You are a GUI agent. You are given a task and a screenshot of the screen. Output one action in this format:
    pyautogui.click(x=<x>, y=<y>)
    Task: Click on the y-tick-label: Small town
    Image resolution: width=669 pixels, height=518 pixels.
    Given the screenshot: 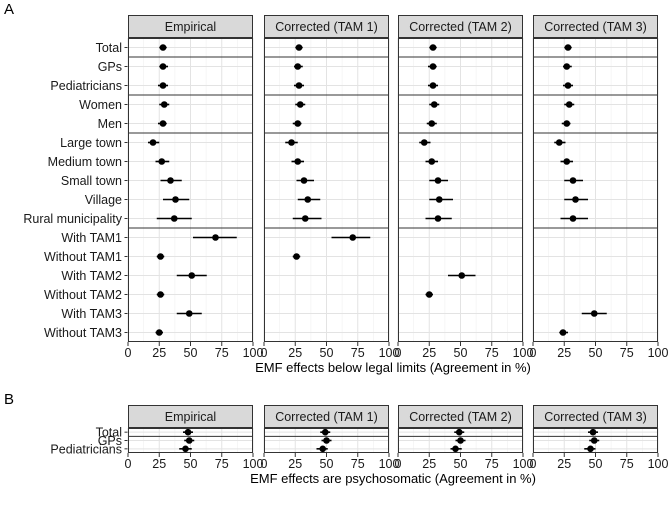 What is the action you would take?
    pyautogui.click(x=91, y=181)
    